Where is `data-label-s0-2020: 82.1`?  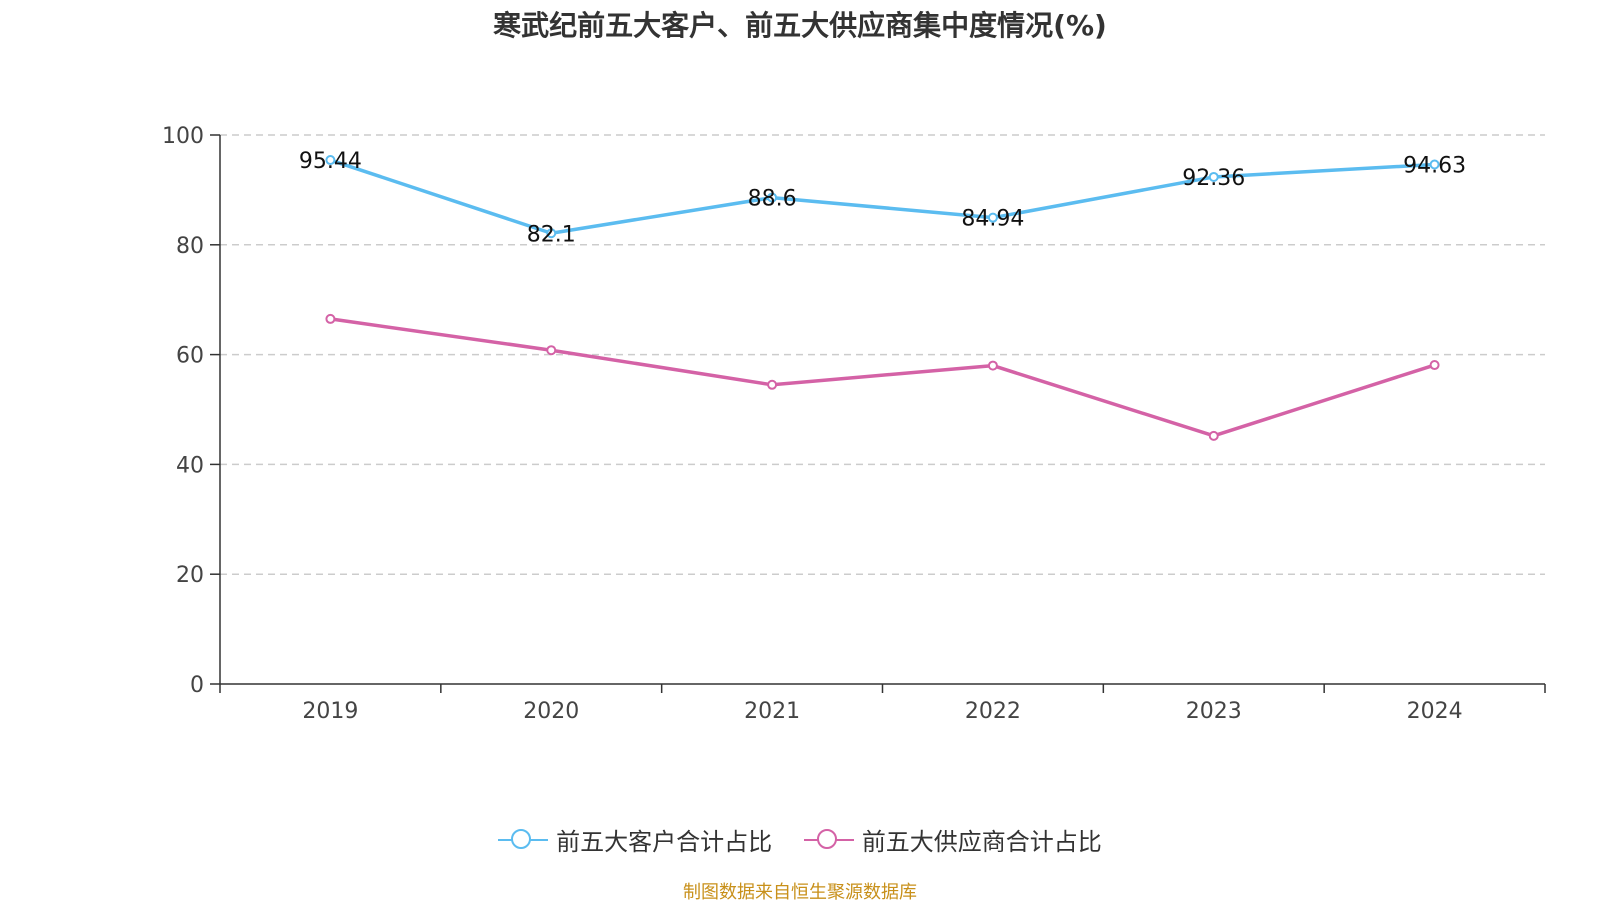 data-label-s0-2020: 82.1 is located at coordinates (551, 234).